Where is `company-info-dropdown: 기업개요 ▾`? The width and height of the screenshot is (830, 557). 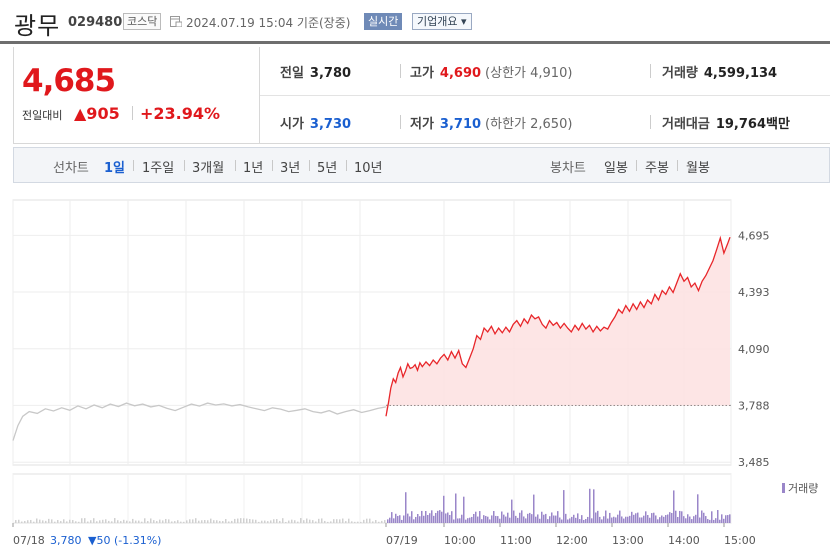 company-info-dropdown: 기업개요 ▾ is located at coordinates (442, 21).